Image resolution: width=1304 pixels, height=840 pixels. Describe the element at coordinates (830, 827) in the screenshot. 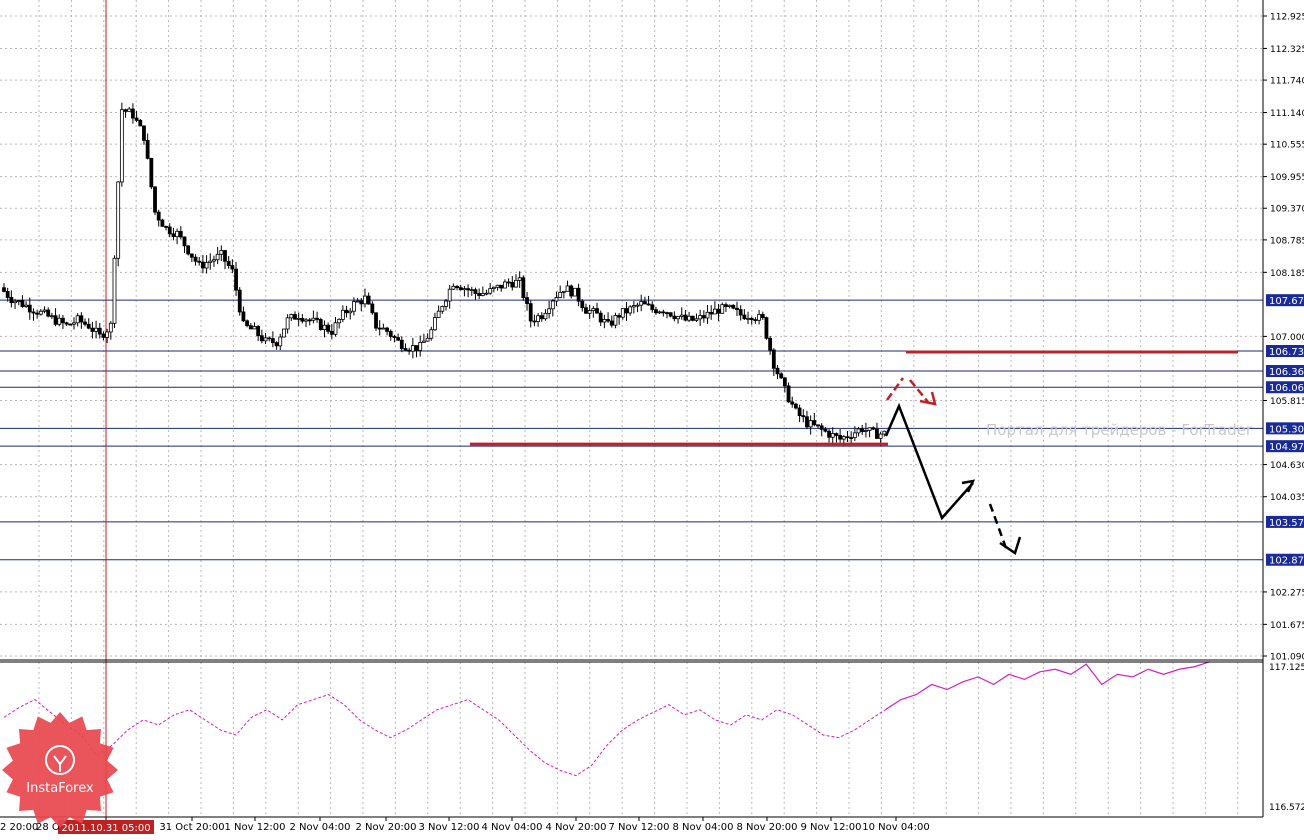

I see `x-tick-label: 9 Nov 12:00` at that location.